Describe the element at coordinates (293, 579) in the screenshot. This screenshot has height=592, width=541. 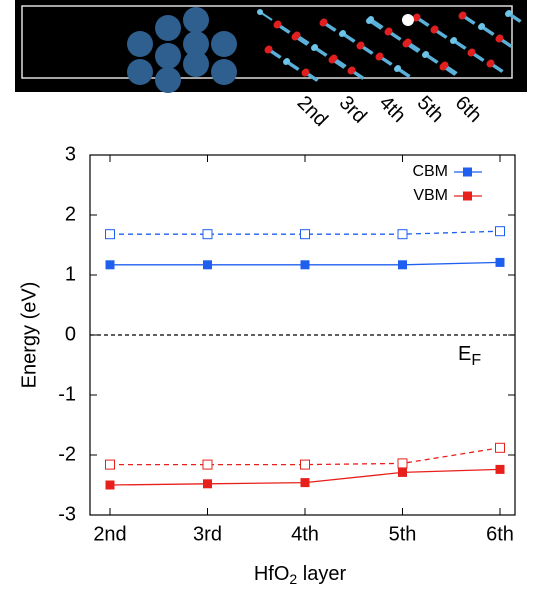
I see `x-label-sub: 2` at that location.